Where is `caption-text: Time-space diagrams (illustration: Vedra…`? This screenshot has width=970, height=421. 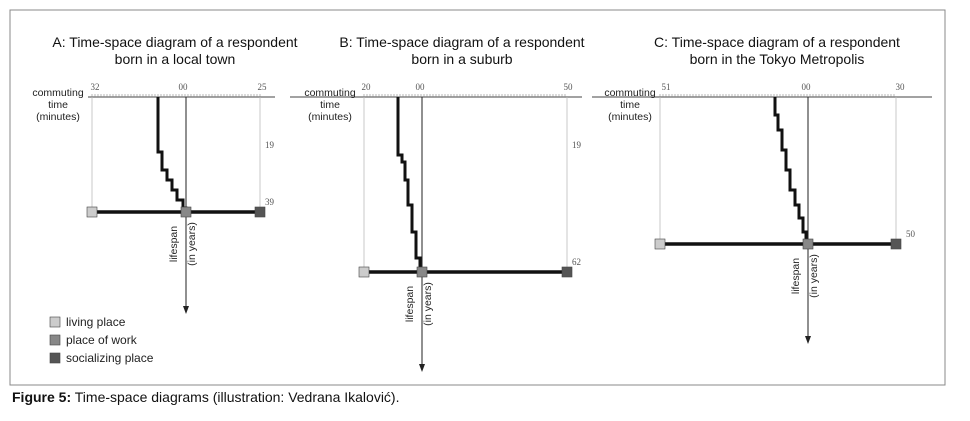 caption-text: Time-space diagrams (illustration: Vedra… is located at coordinates (237, 397).